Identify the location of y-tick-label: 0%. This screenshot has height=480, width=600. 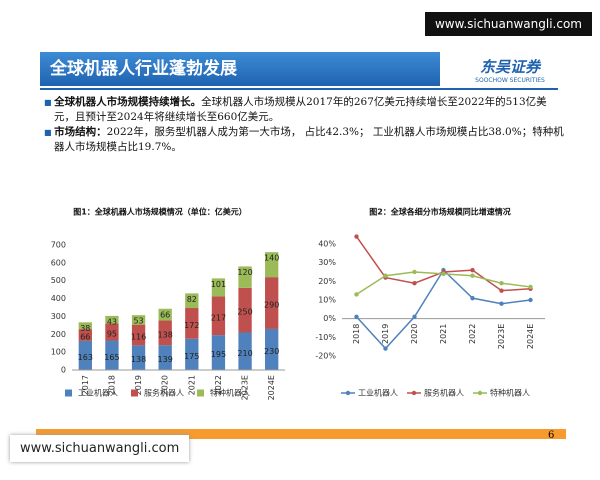
(329, 318).